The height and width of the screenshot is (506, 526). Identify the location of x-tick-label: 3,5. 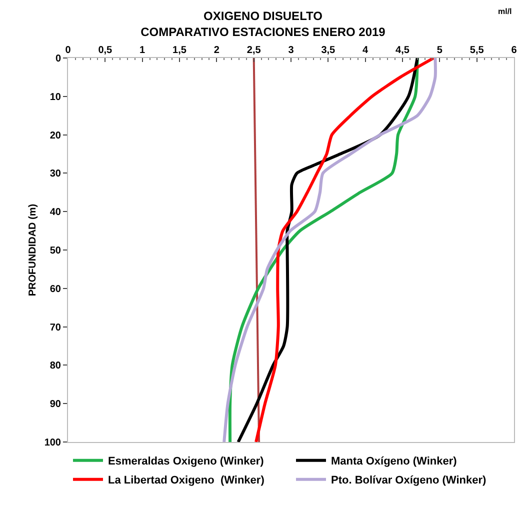
(328, 50).